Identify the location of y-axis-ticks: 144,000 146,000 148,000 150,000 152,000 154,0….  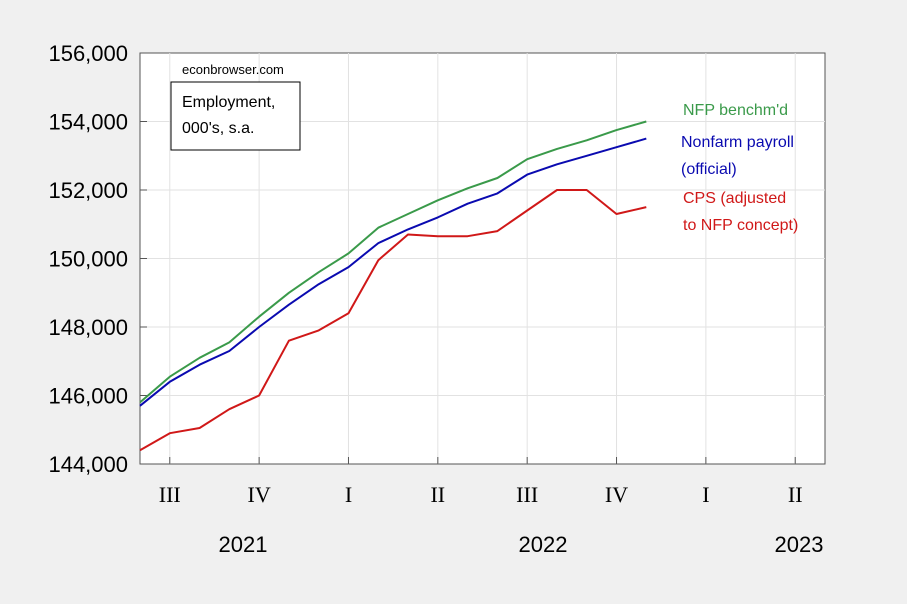
(97, 259).